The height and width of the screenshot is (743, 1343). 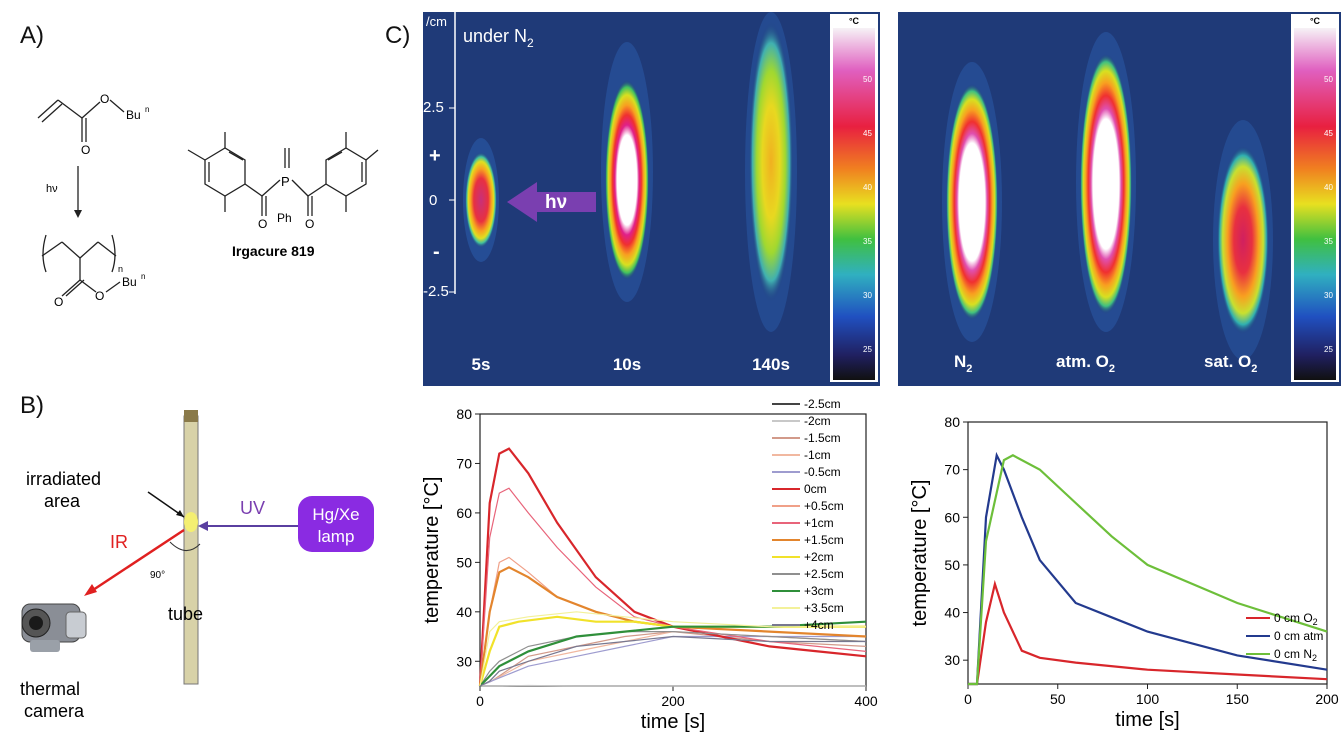 I want to click on camera-label-1: thermal, so click(x=50, y=689).